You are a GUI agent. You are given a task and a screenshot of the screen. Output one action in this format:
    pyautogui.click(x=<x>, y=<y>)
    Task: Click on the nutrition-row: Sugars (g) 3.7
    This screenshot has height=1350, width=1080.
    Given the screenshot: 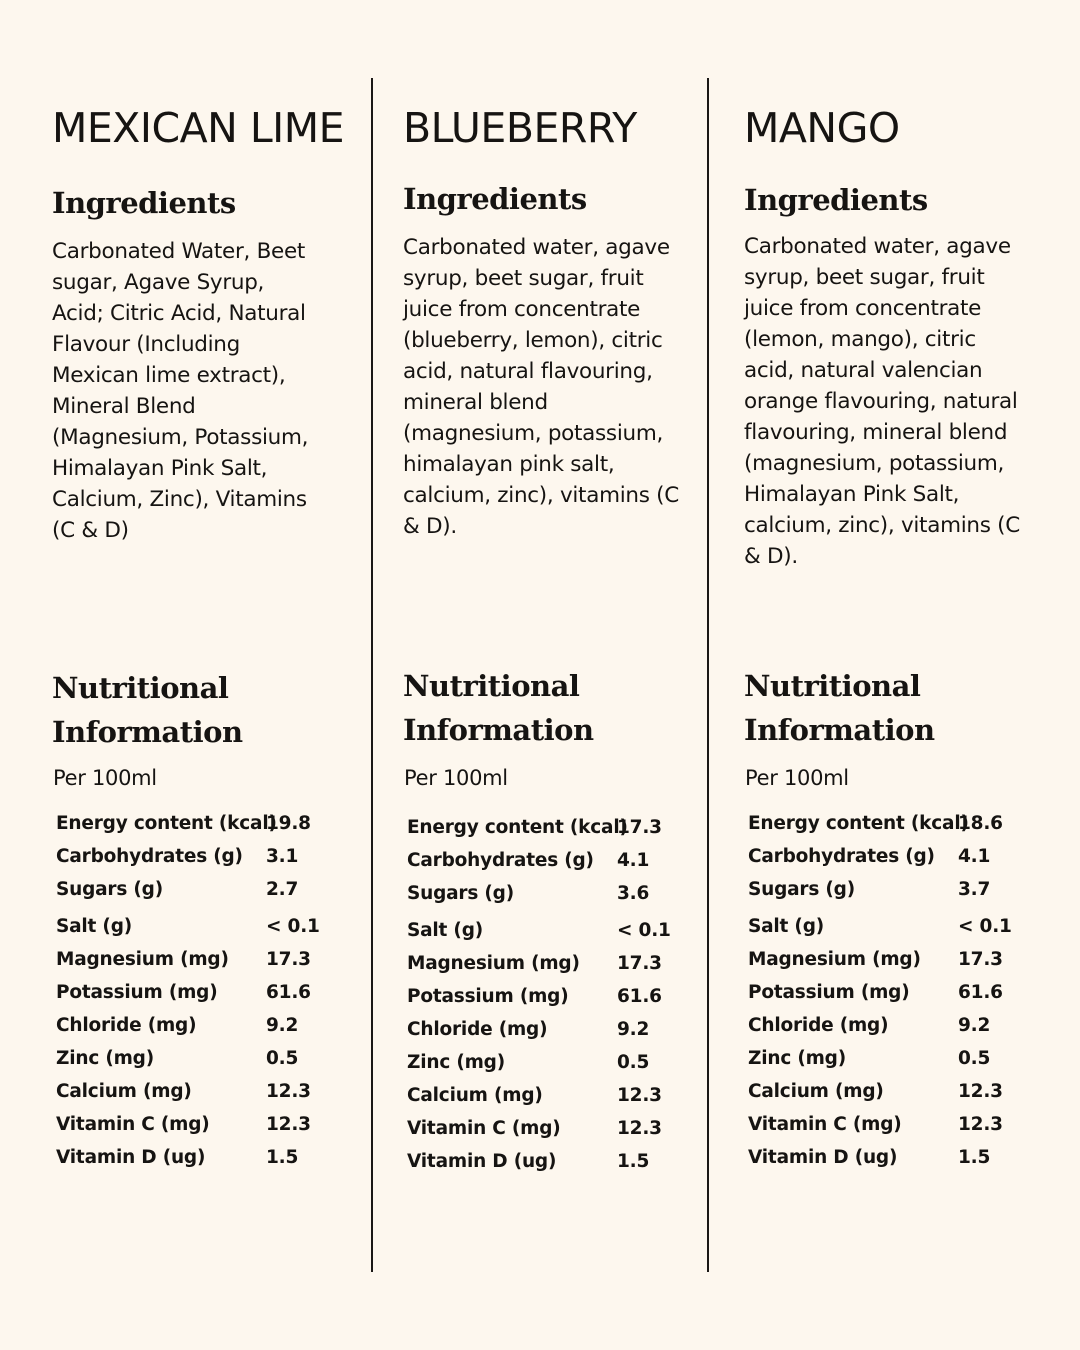 What is the action you would take?
    pyautogui.click(x=869, y=895)
    